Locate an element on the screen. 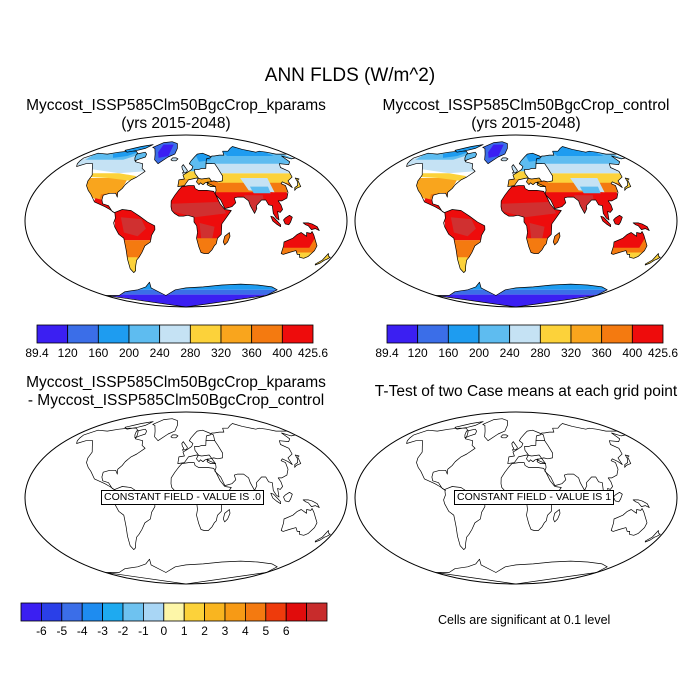  colorbar-tick-label: 280 is located at coordinates (540, 353).